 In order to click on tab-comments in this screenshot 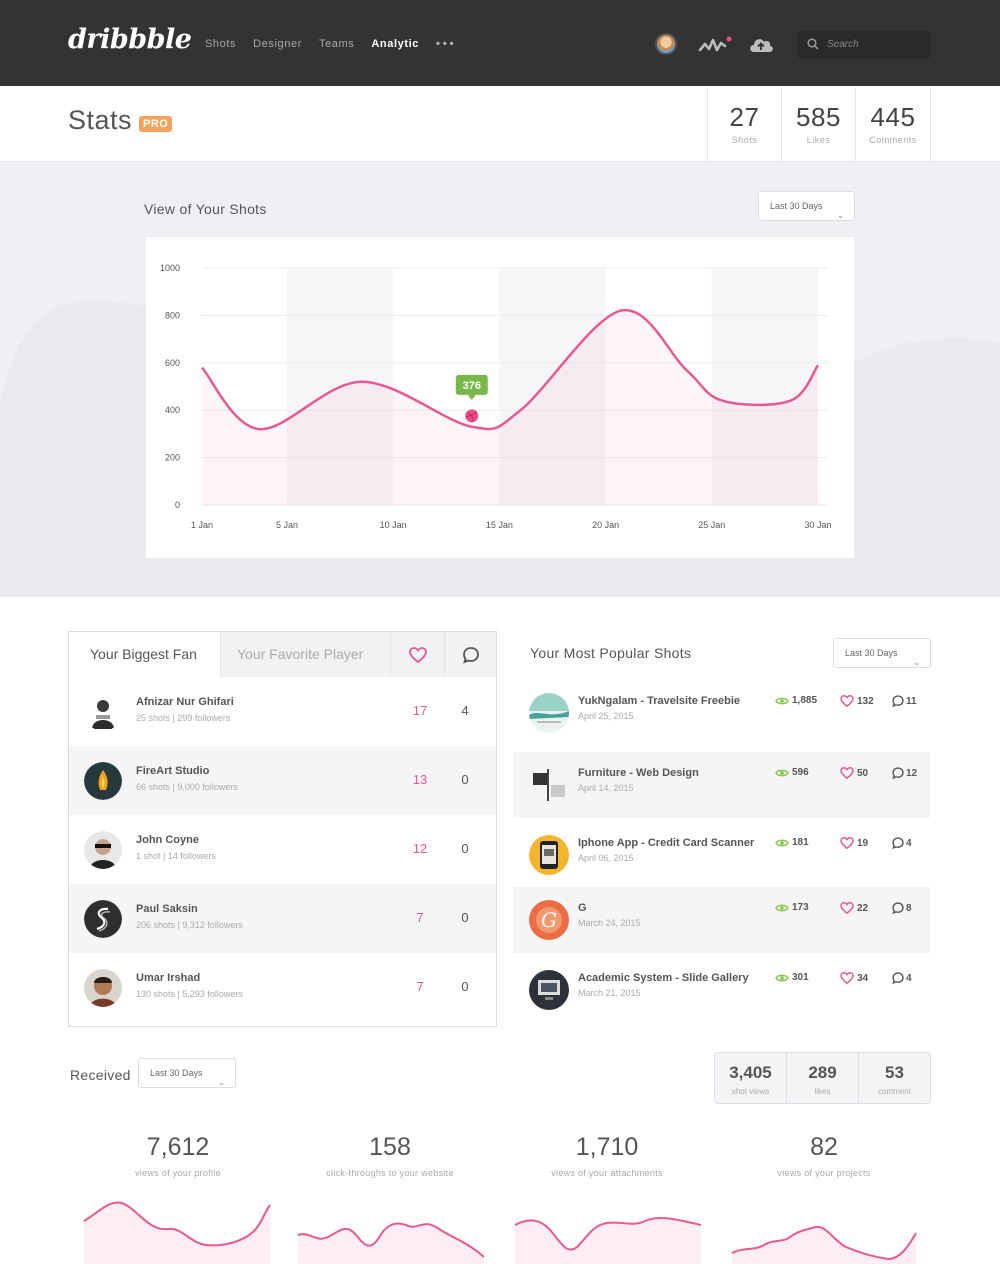, I will do `click(470, 654)`.